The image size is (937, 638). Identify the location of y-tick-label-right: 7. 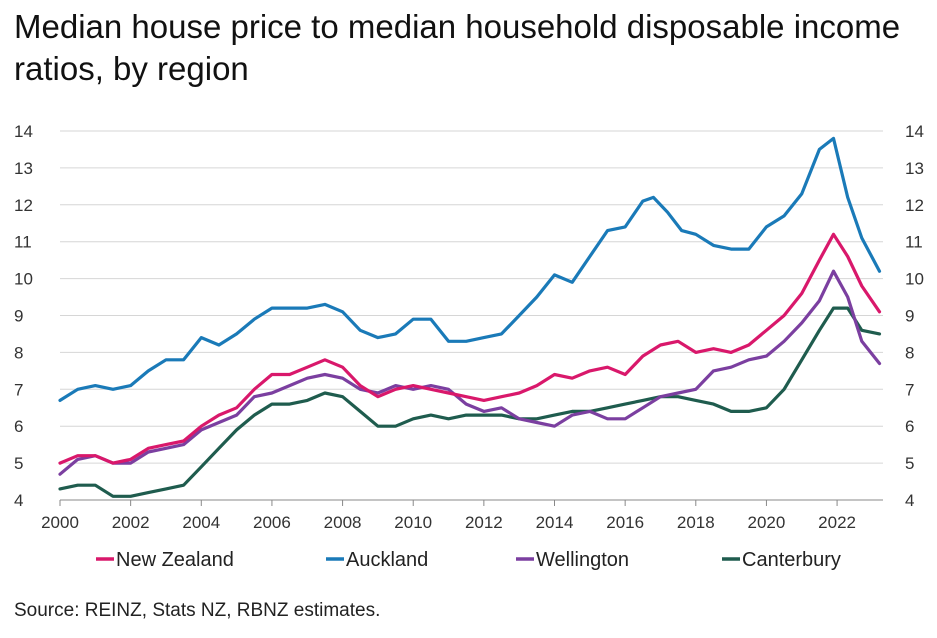
(909, 389).